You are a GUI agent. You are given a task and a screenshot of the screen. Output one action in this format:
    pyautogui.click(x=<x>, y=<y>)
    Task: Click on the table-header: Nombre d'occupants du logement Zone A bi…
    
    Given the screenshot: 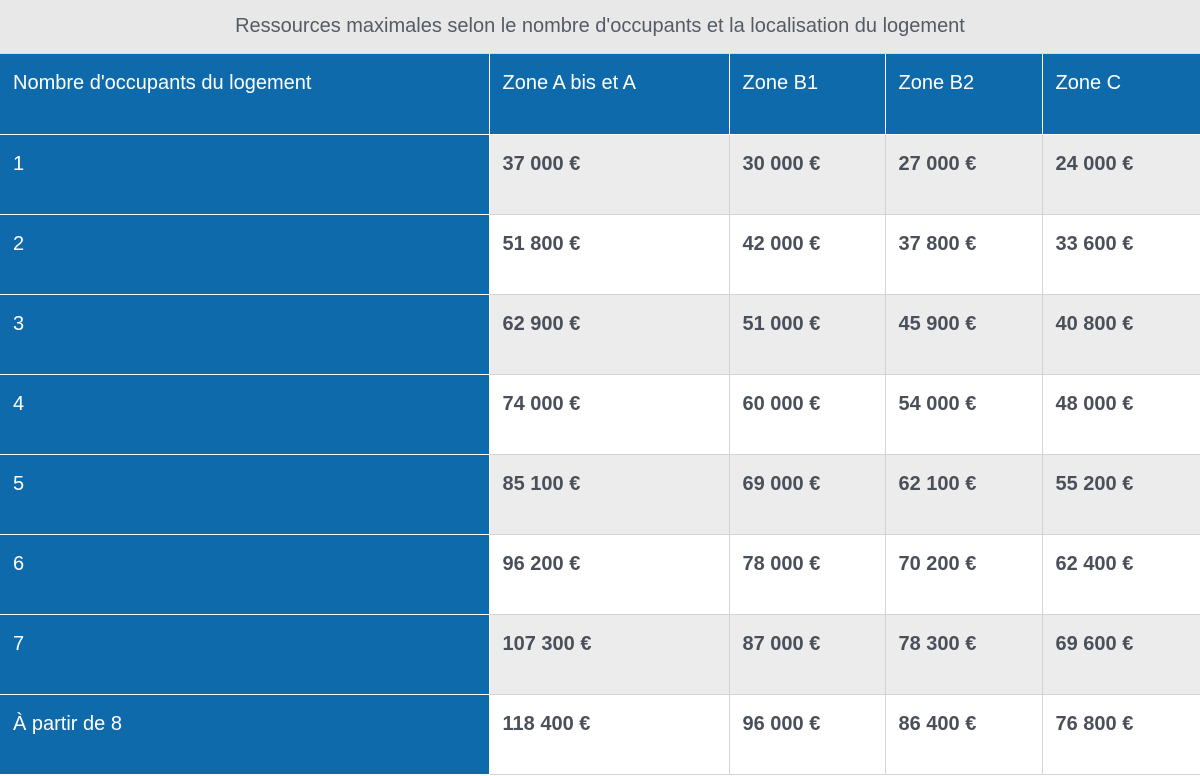 What is the action you would take?
    pyautogui.click(x=600, y=94)
    